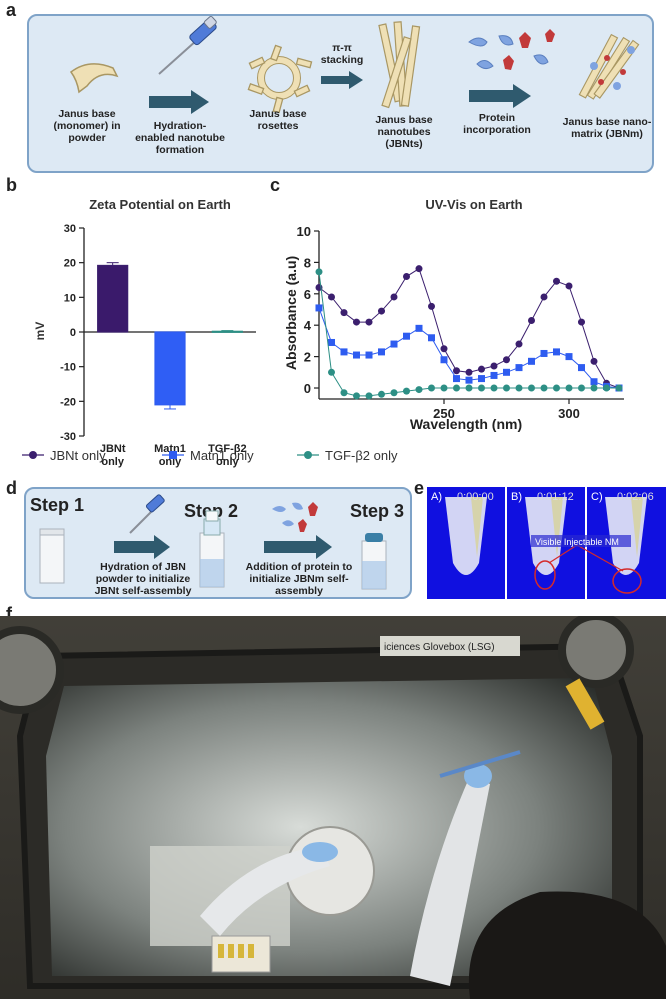  Describe the element at coordinates (569, 413) in the screenshot. I see `chart-c-xtick-label: 300` at that location.